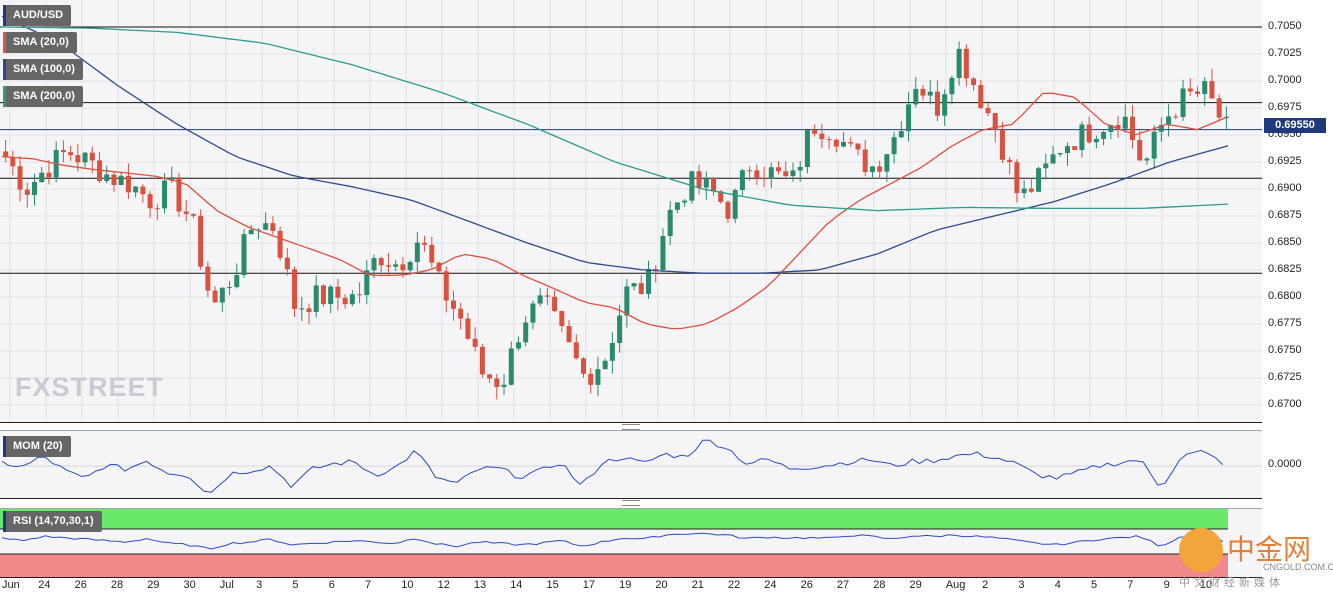  What do you see at coordinates (43, 96) in the screenshot?
I see `legend-sma-200-0-: SMA (200,0)` at bounding box center [43, 96].